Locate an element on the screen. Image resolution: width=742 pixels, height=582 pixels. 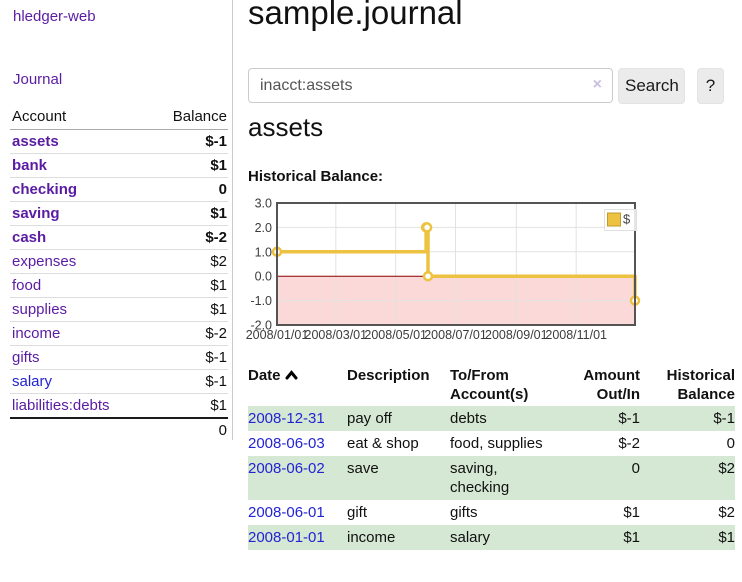
register-row: 2008-12-31 pay off debts $-1 $-1 is located at coordinates (491, 418).